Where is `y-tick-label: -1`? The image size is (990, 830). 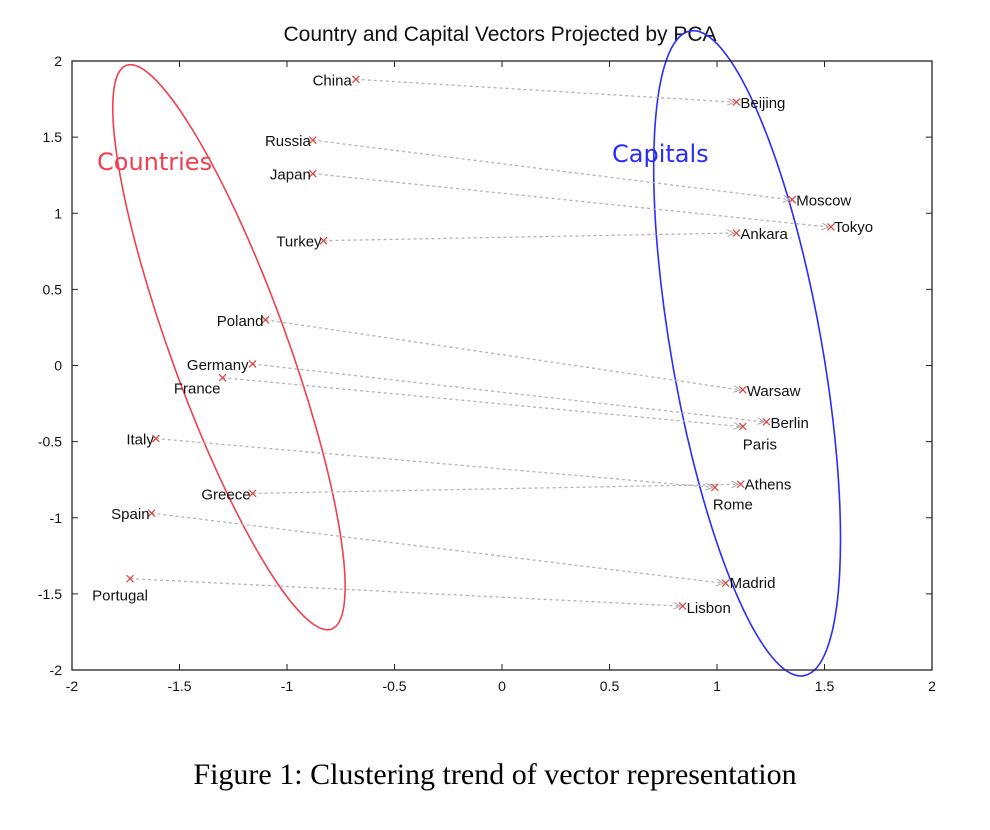 y-tick-label: -1 is located at coordinates (56, 518).